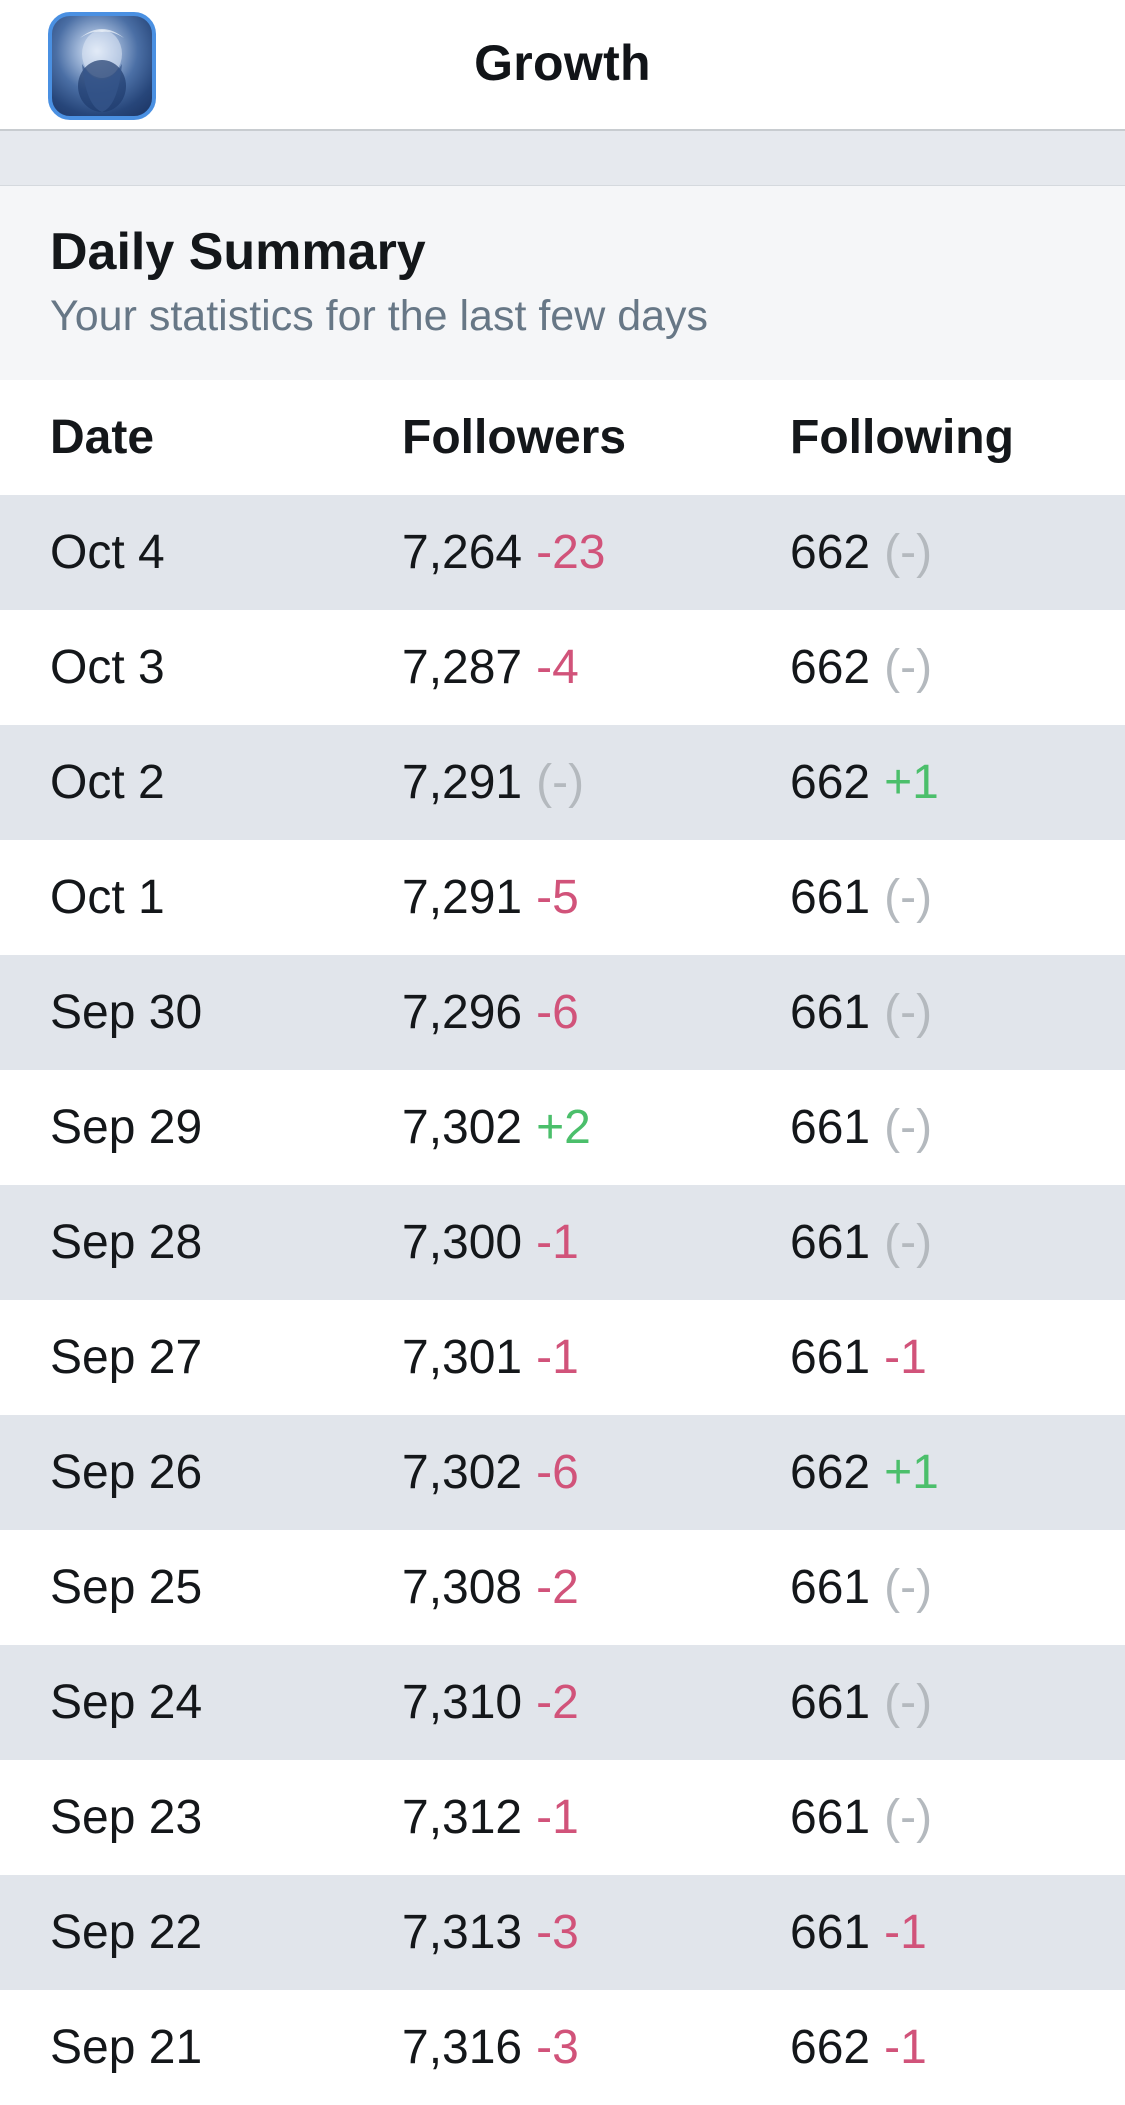  I want to click on table-row: Sep 24 7,310 -2 661 (-), so click(562, 1702).